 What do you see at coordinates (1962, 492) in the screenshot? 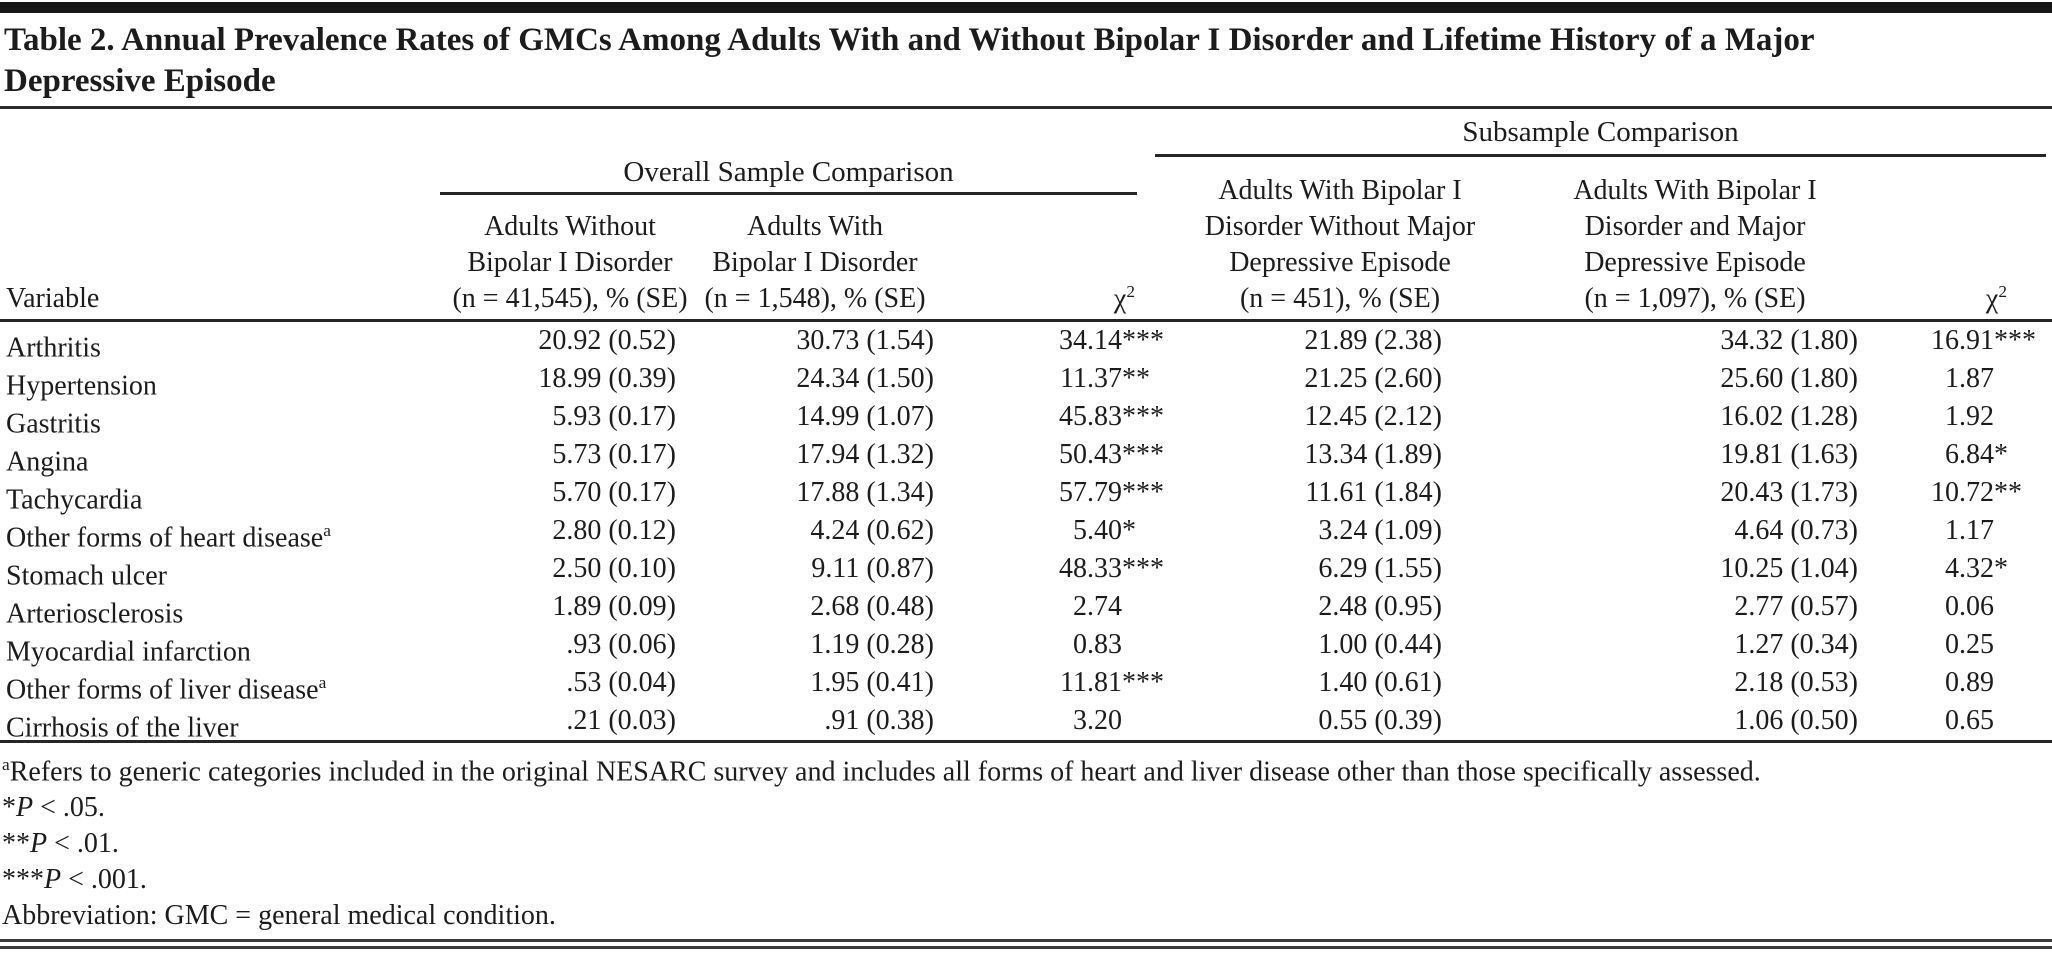
I see `chi-value: 10.72` at bounding box center [1962, 492].